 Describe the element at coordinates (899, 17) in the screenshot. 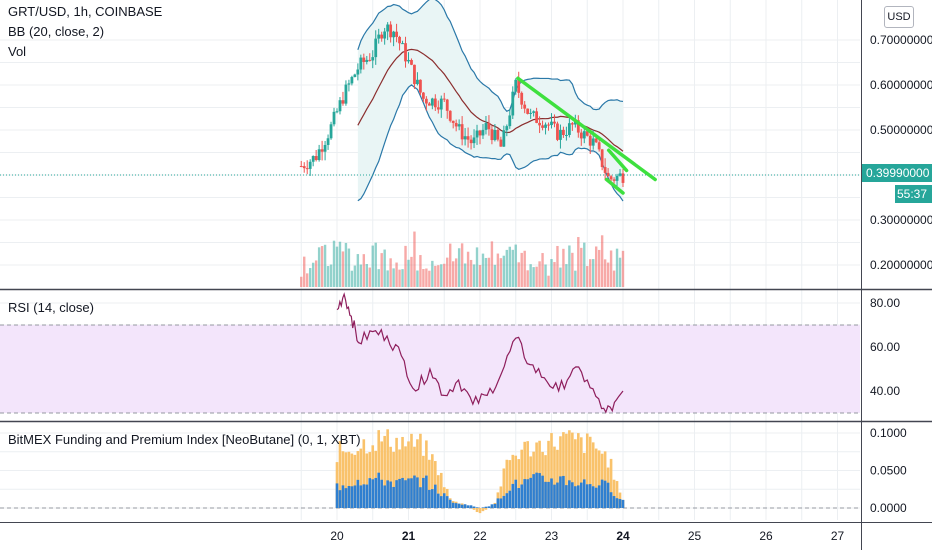

I see `currency-button: USD` at that location.